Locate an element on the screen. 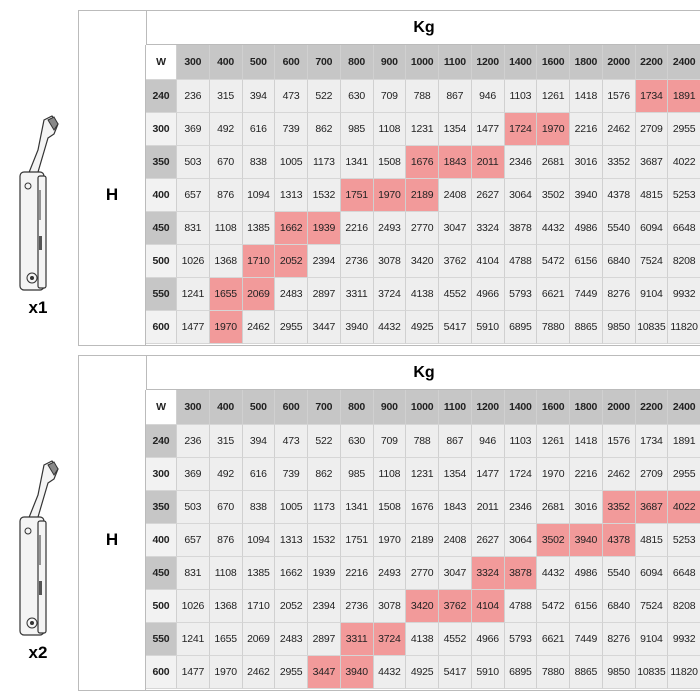 Image resolution: width=700 pixels, height=700 pixels. table-cell: 2897 is located at coordinates (324, 294).